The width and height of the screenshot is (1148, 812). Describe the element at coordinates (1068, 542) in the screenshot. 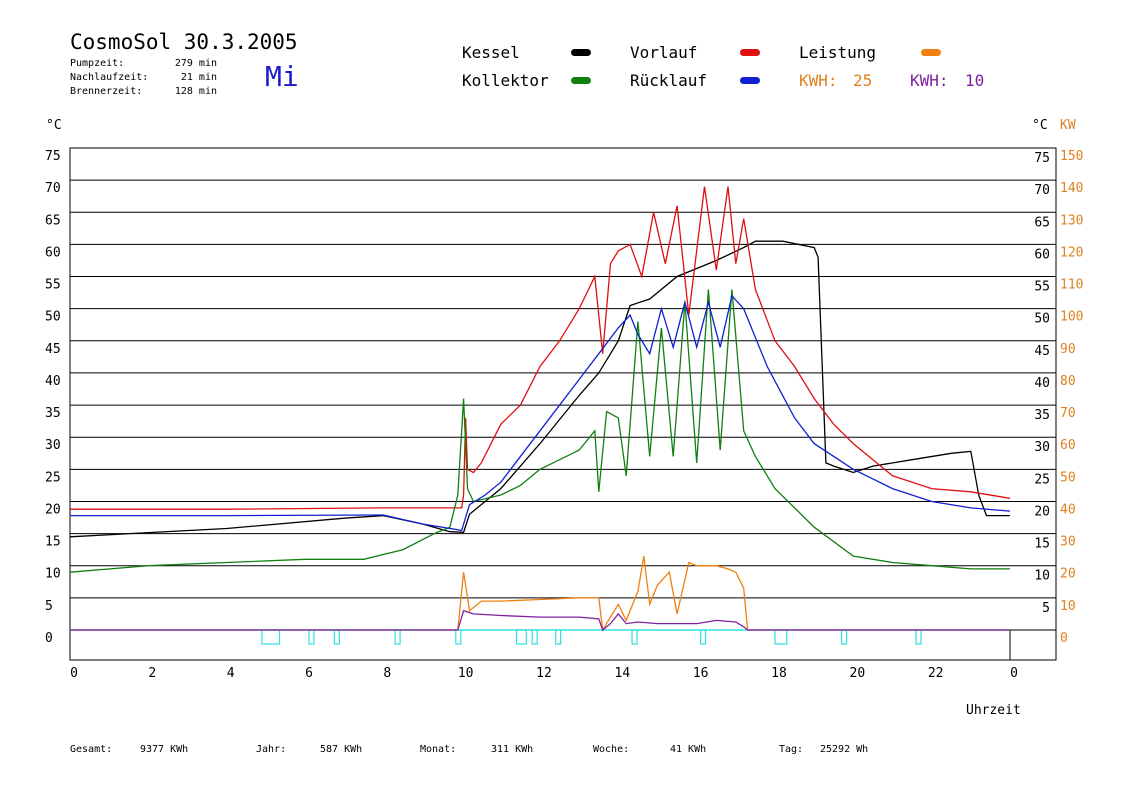

I see `y-tick-label-power: 30` at that location.